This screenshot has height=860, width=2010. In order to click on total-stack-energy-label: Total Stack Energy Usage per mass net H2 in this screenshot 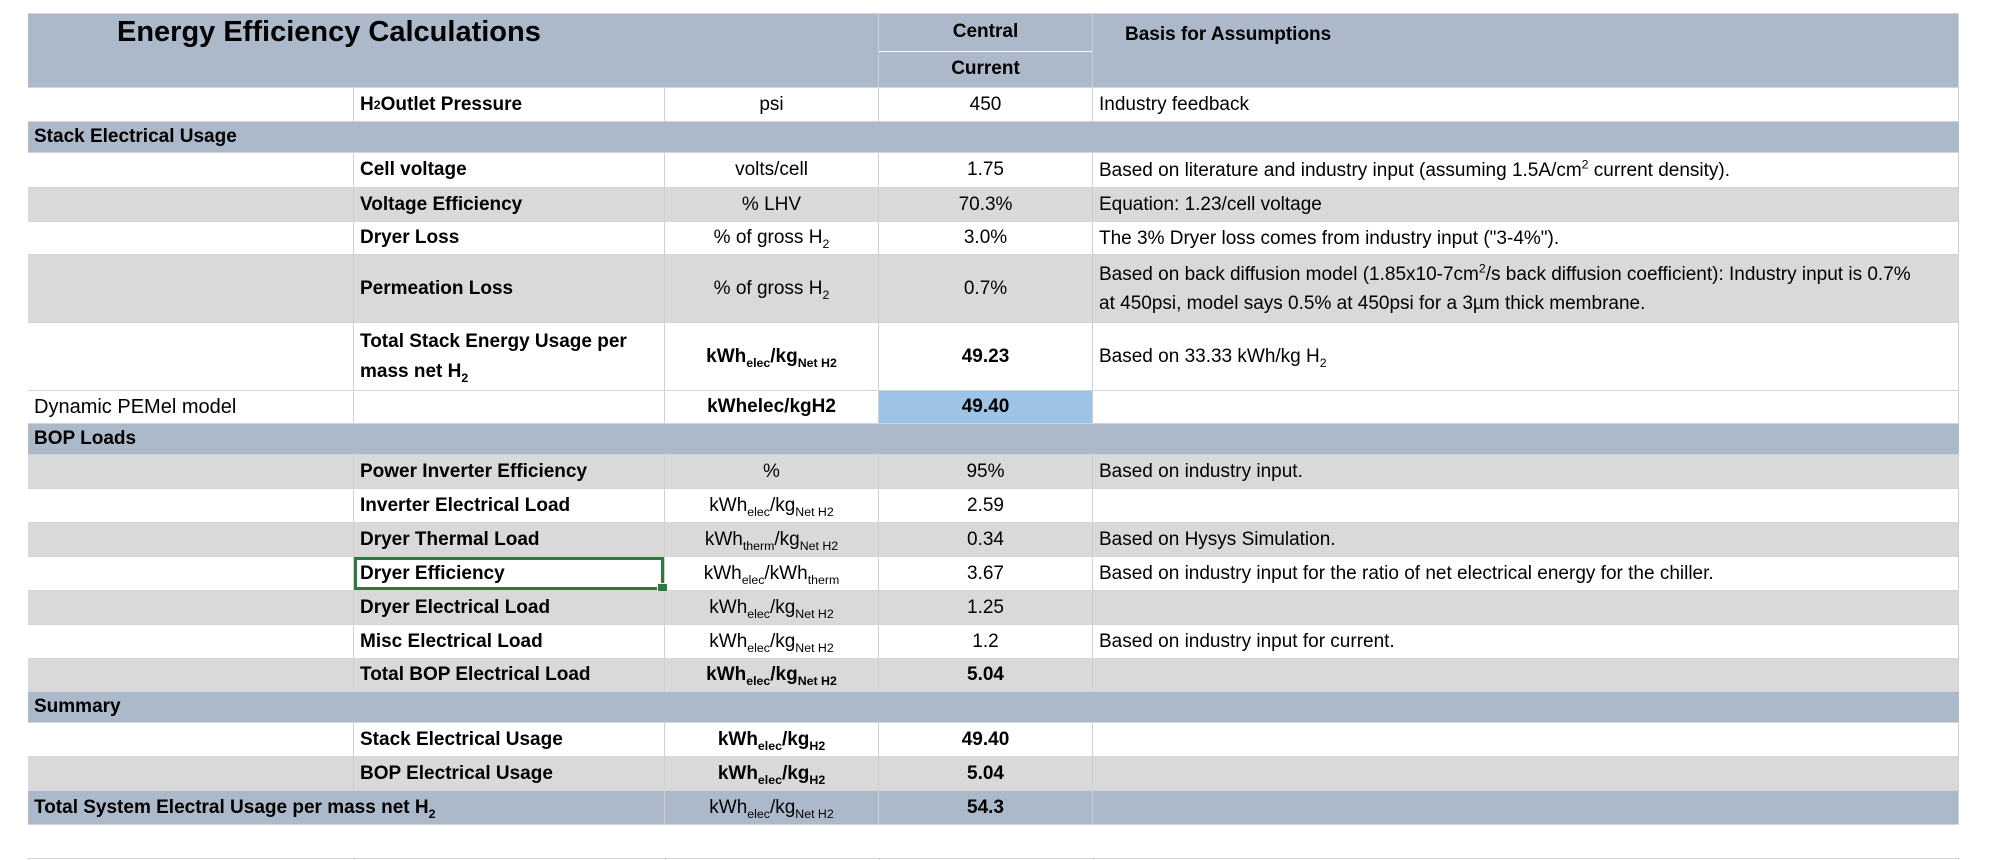, I will do `click(509, 356)`.